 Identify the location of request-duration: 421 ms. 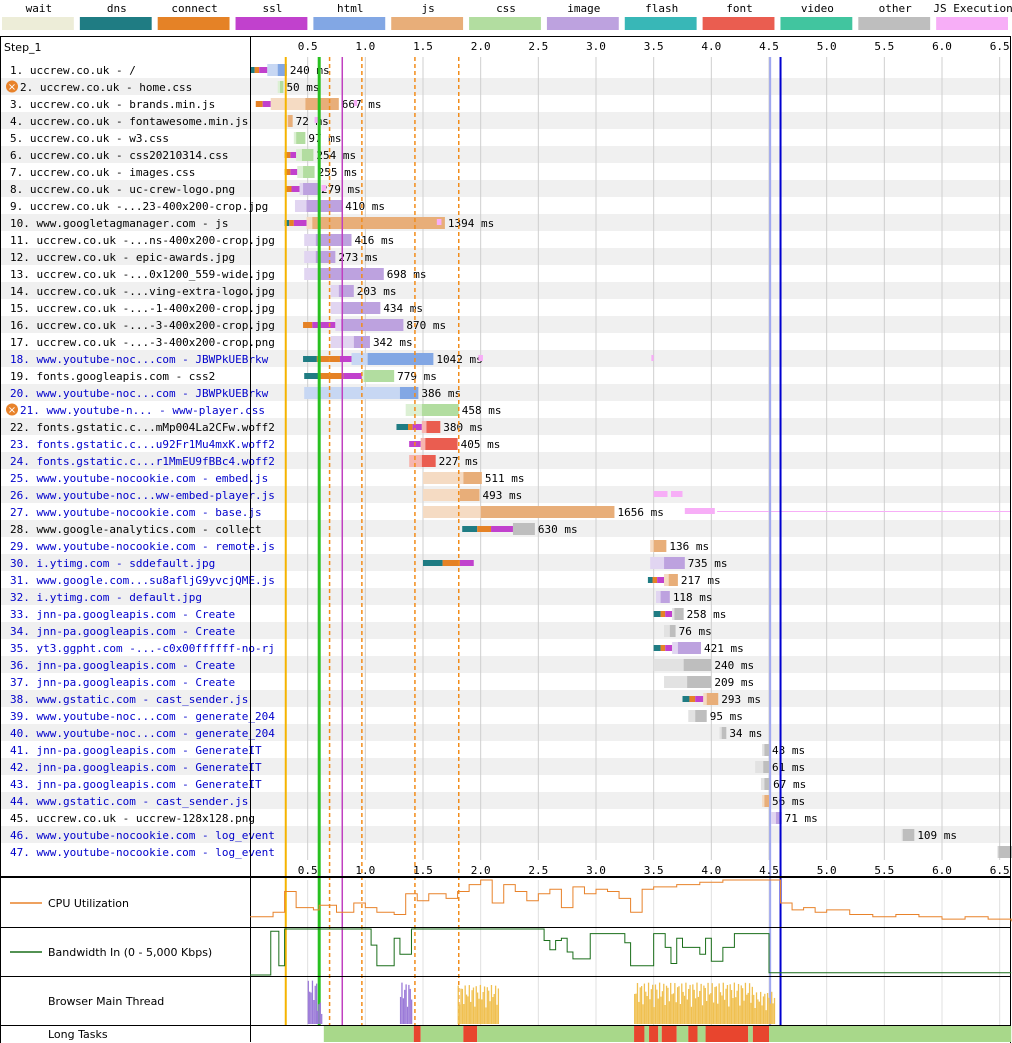
(724, 648).